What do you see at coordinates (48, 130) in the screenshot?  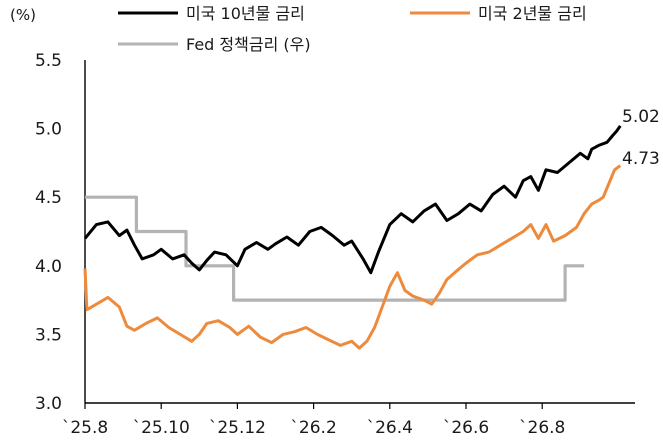 I see `y-tick-label: 5.0` at bounding box center [48, 130].